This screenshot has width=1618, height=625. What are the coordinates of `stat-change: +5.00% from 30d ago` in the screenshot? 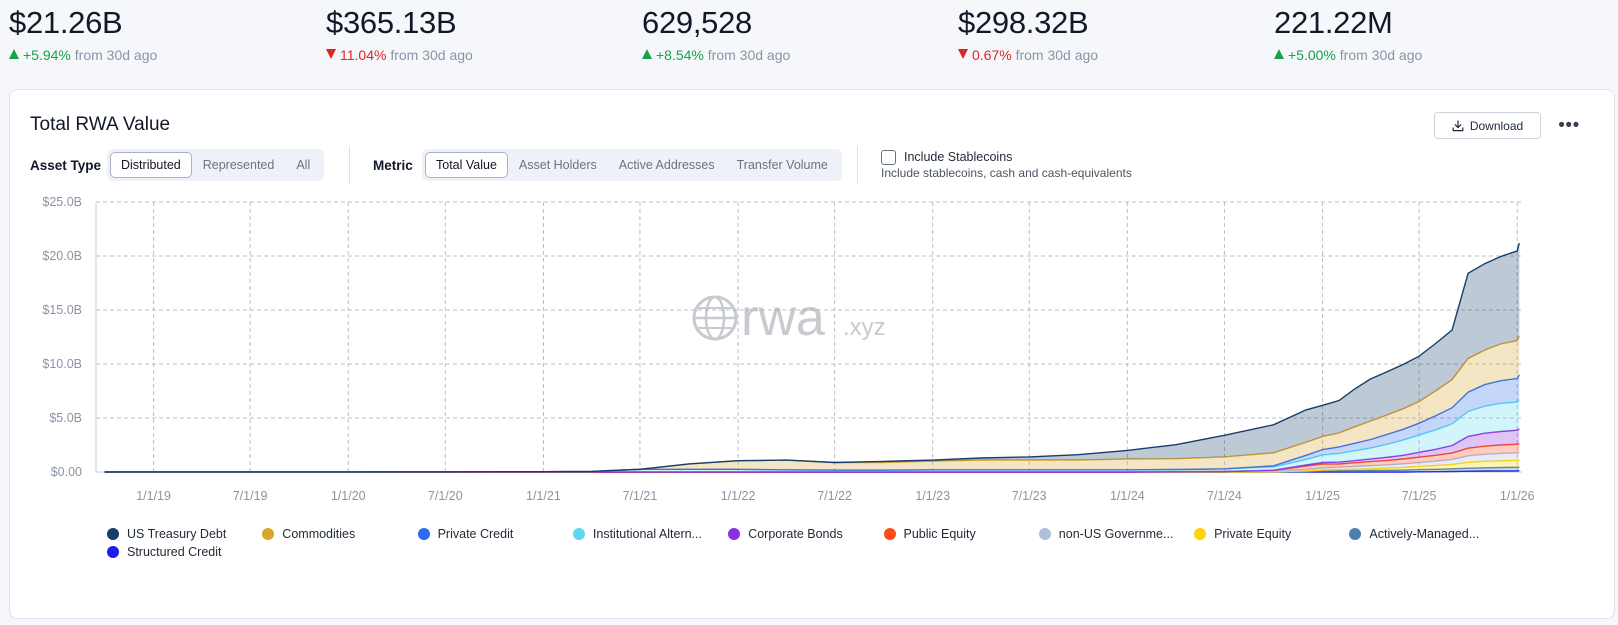 It's located at (1348, 55).